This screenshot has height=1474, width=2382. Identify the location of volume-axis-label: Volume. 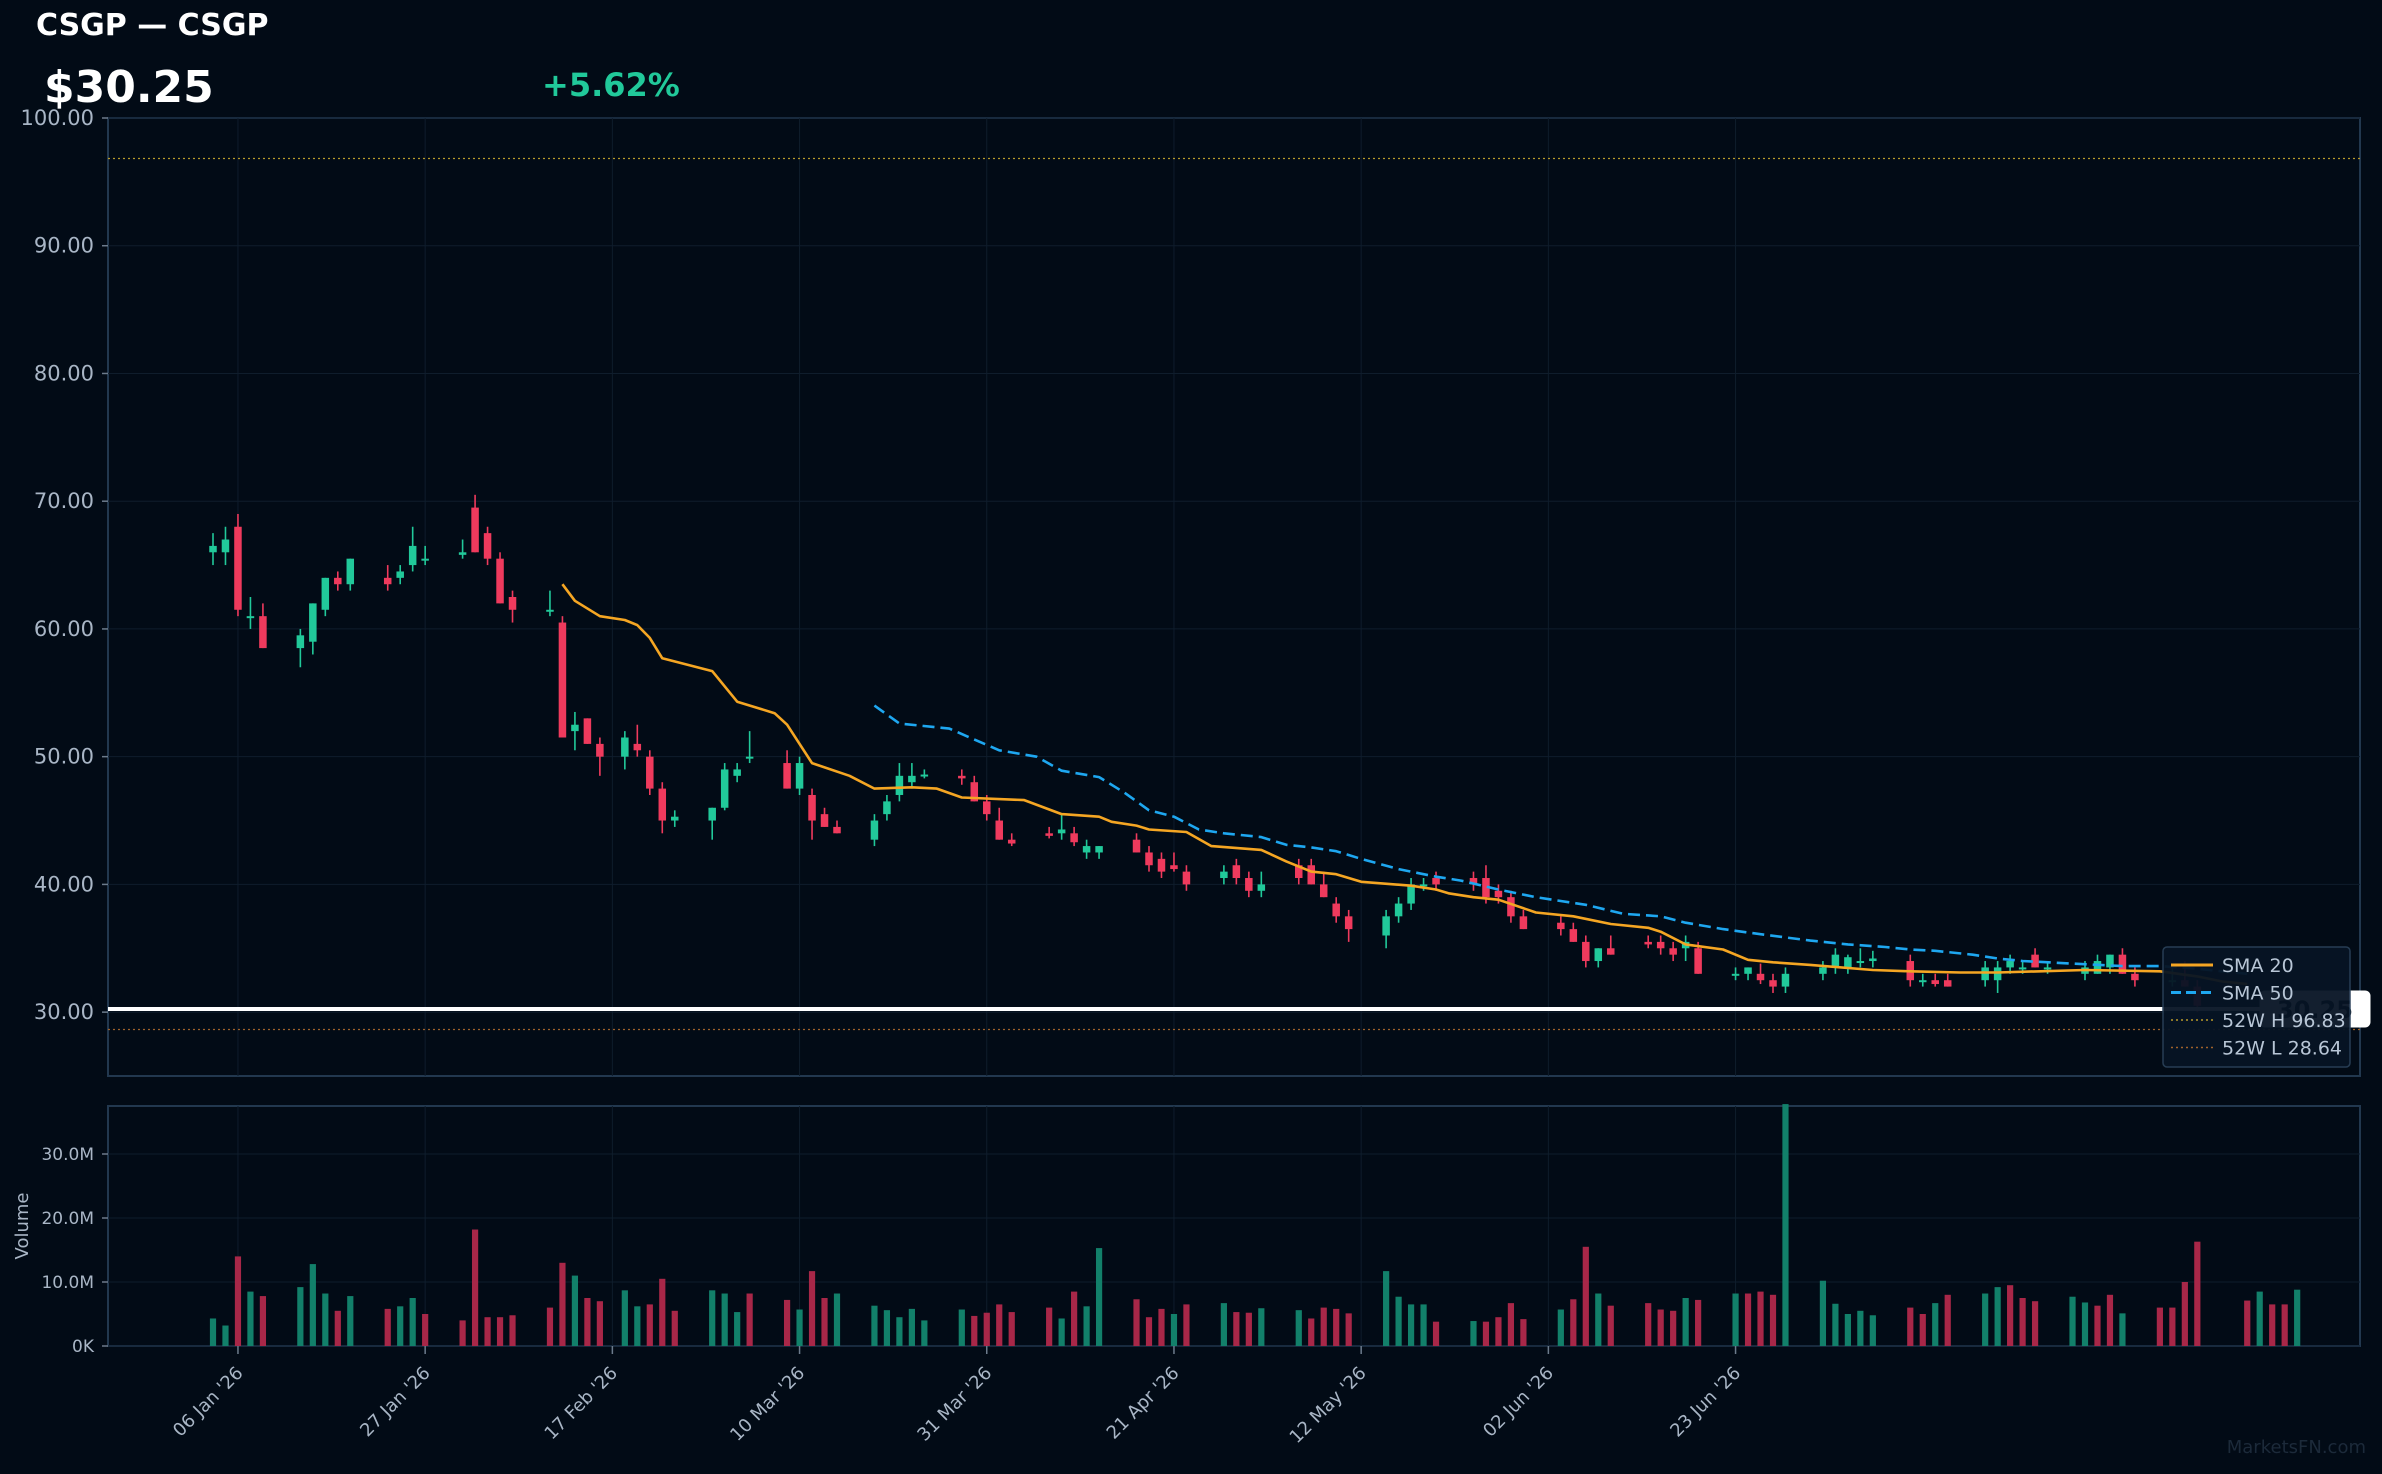
(22, 1226).